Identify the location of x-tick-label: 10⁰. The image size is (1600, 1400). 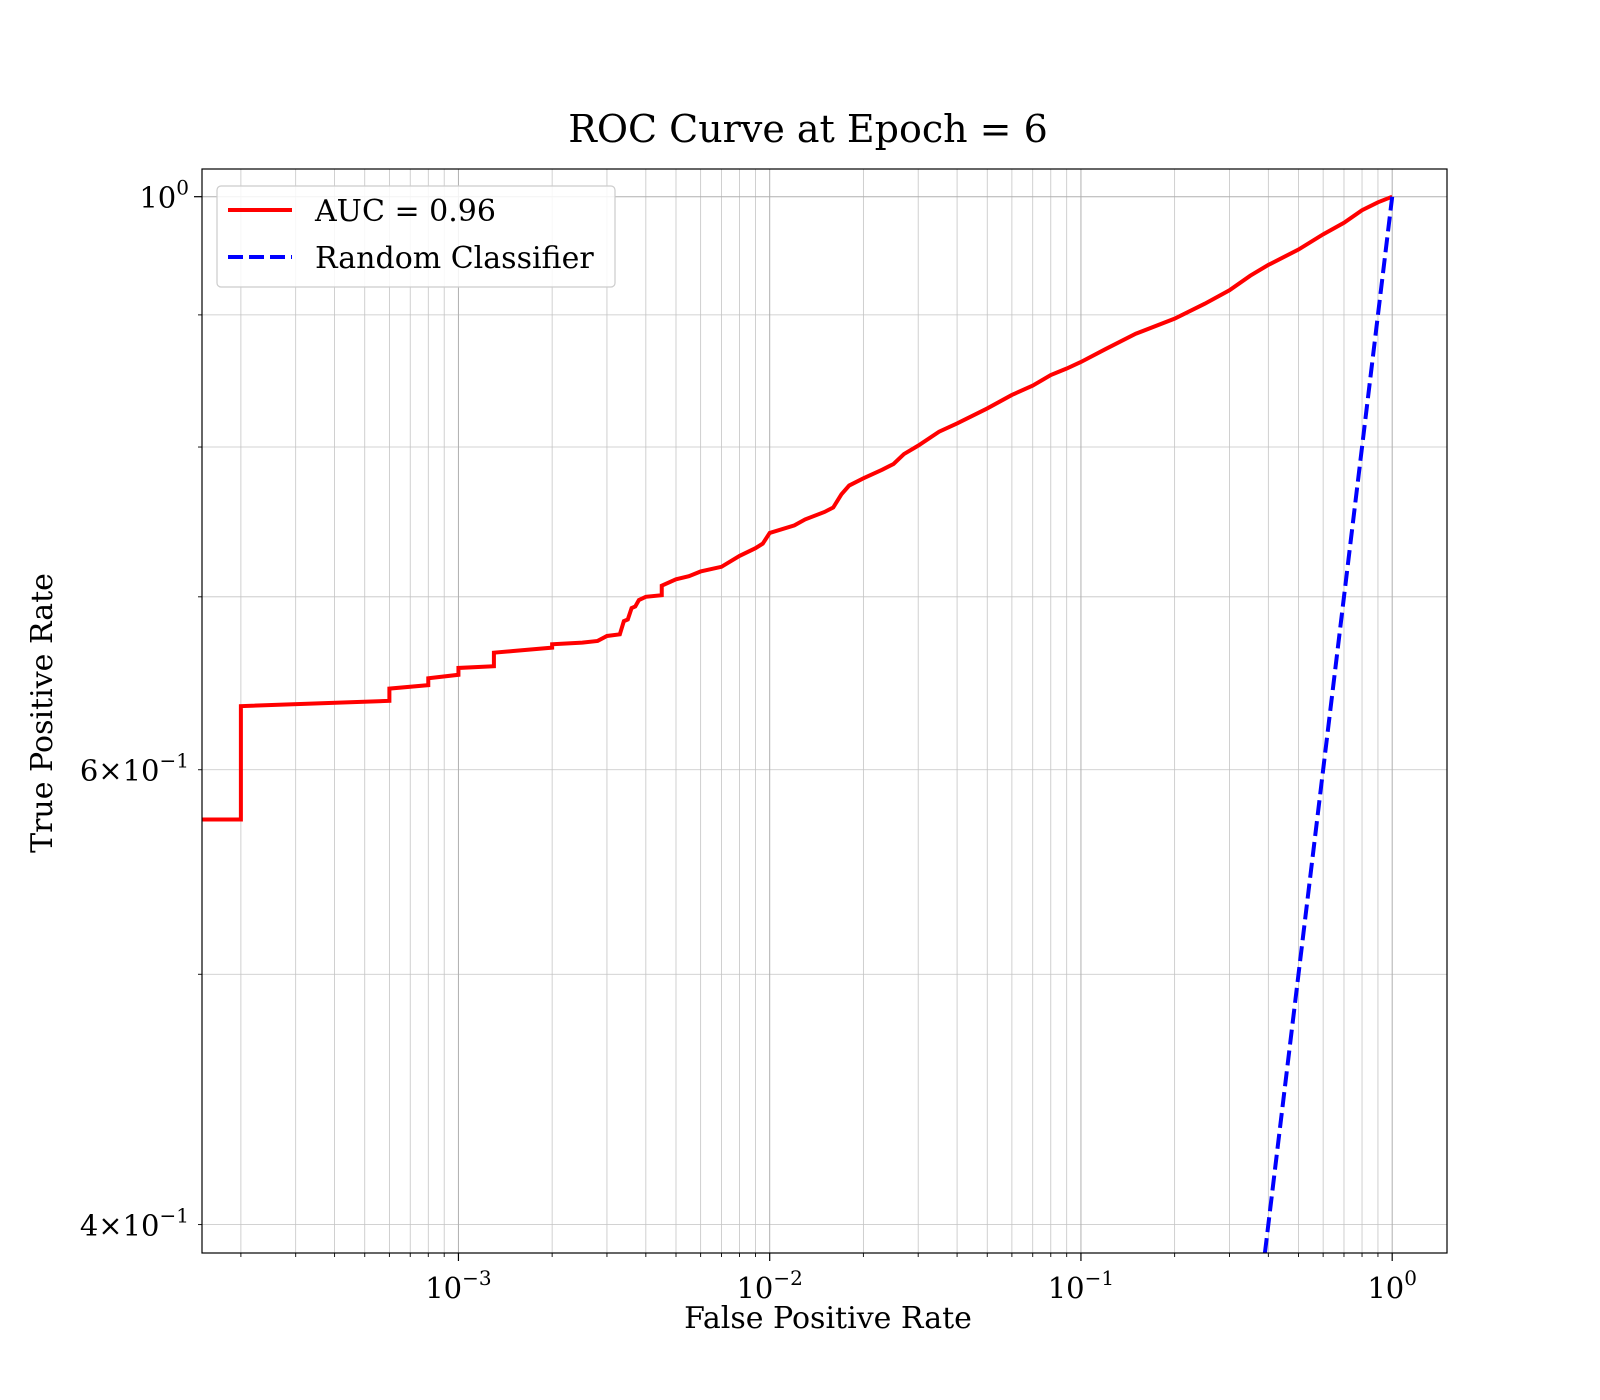
(1392, 1285).